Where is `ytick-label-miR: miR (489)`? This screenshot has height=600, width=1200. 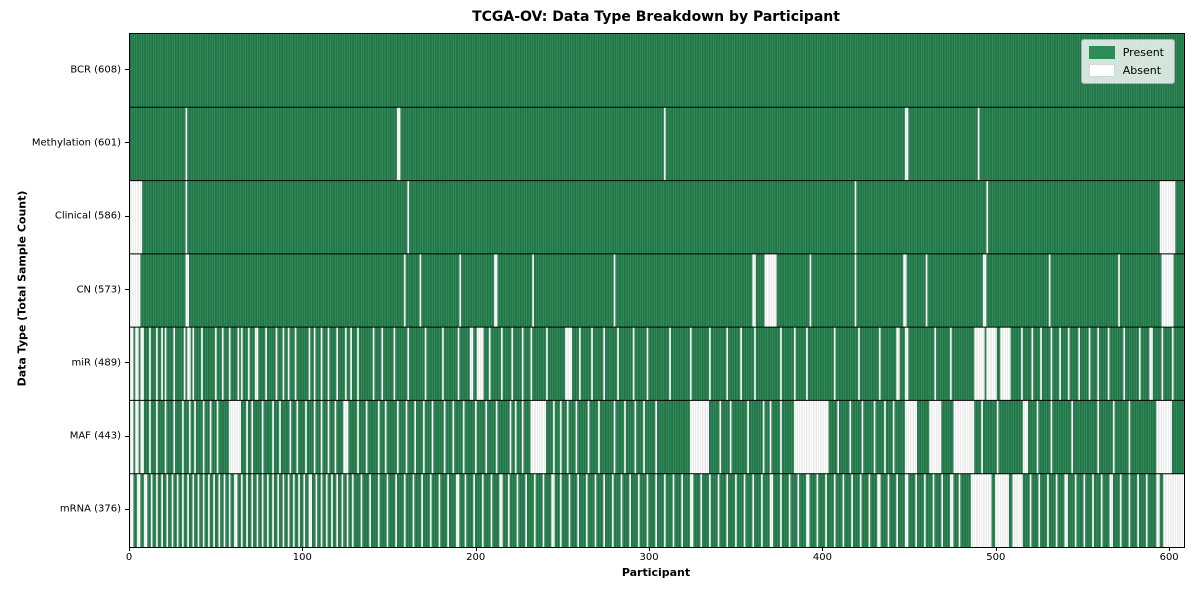
ytick-label-miR: miR (489) is located at coordinates (96, 363).